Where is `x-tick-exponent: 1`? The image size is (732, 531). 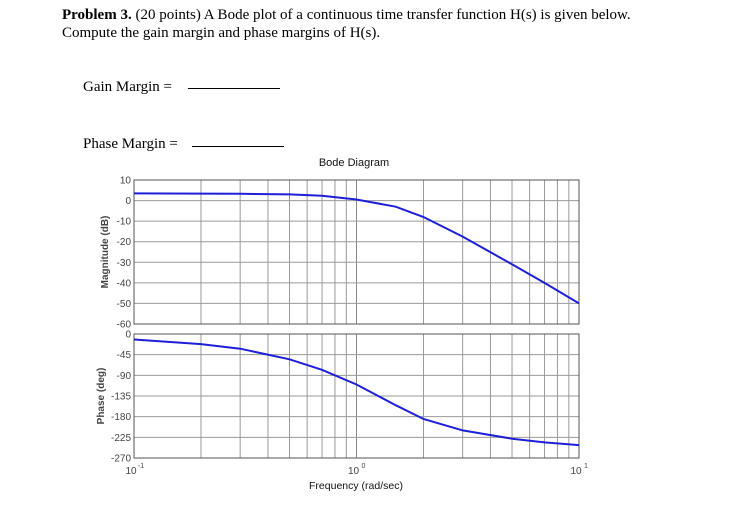 x-tick-exponent: 1 is located at coordinates (586, 466).